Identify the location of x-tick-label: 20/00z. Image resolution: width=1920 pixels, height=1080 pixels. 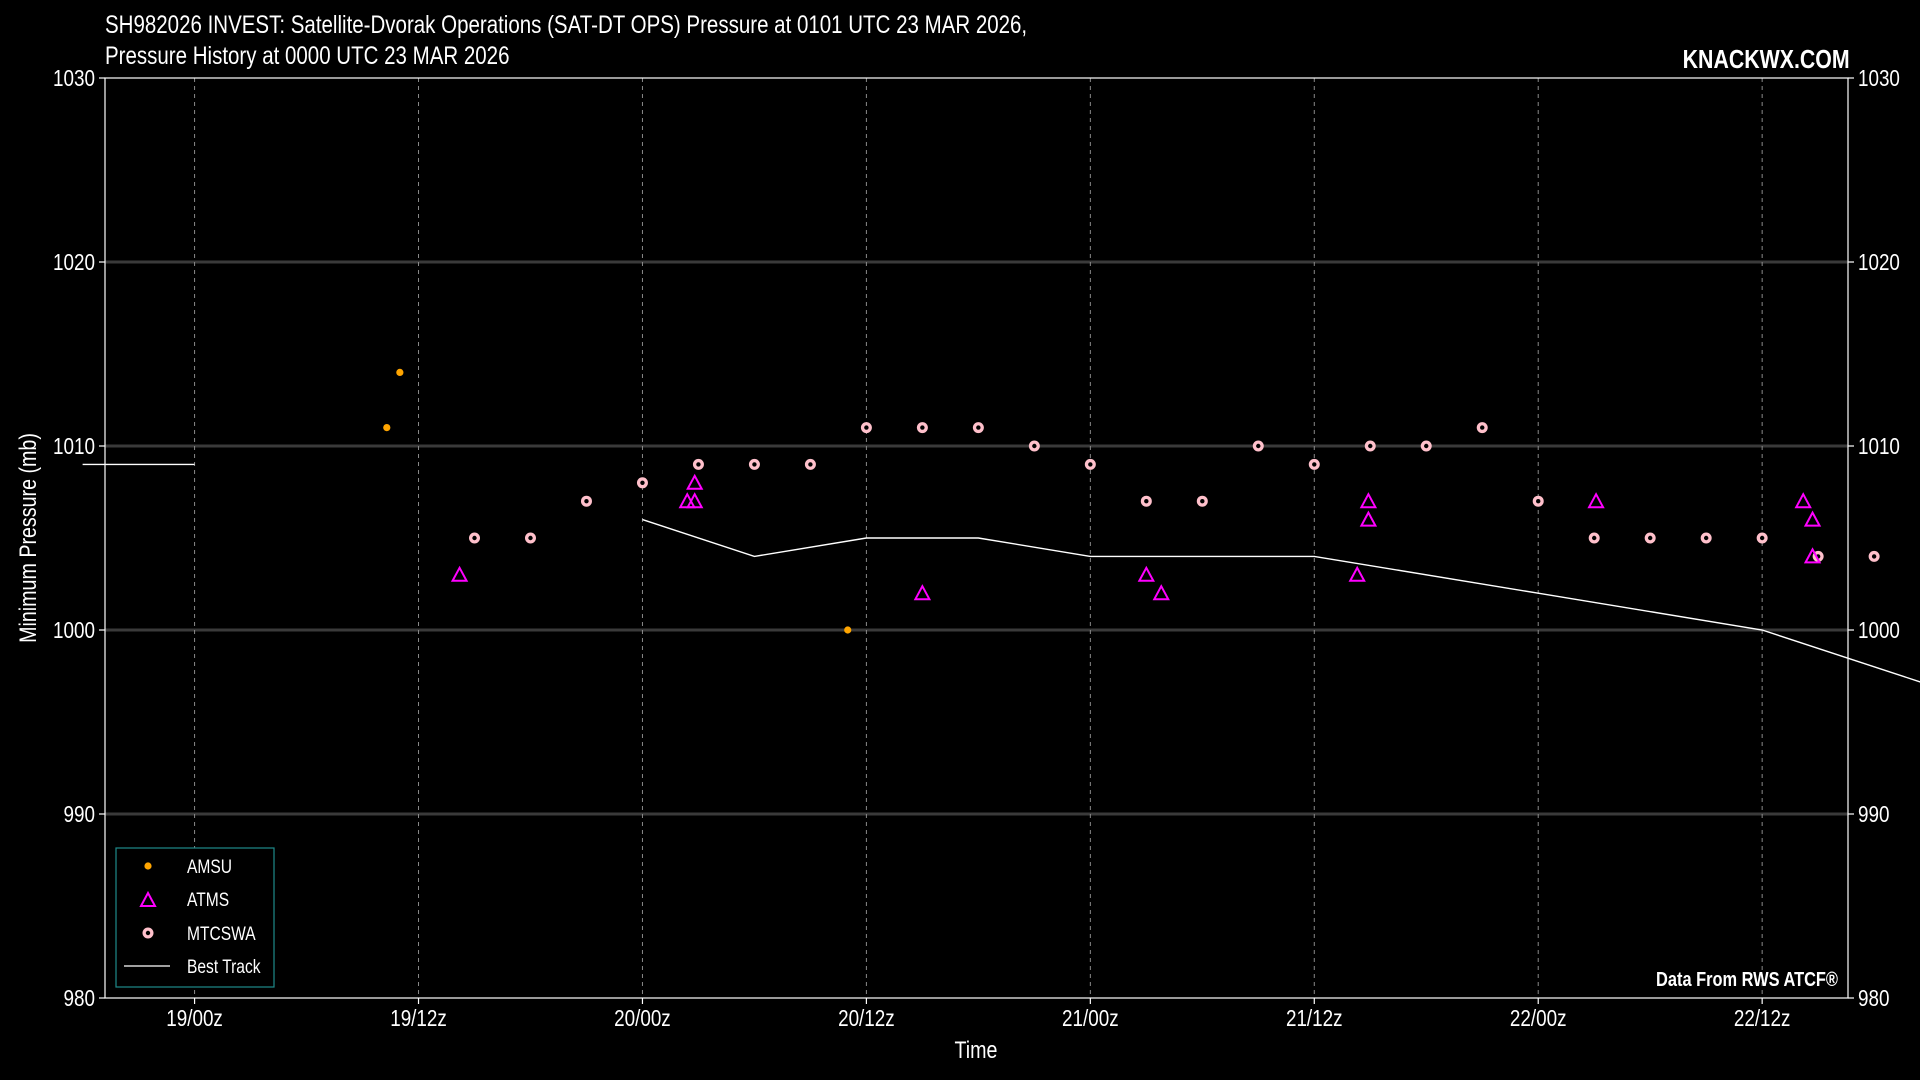
(642, 1018).